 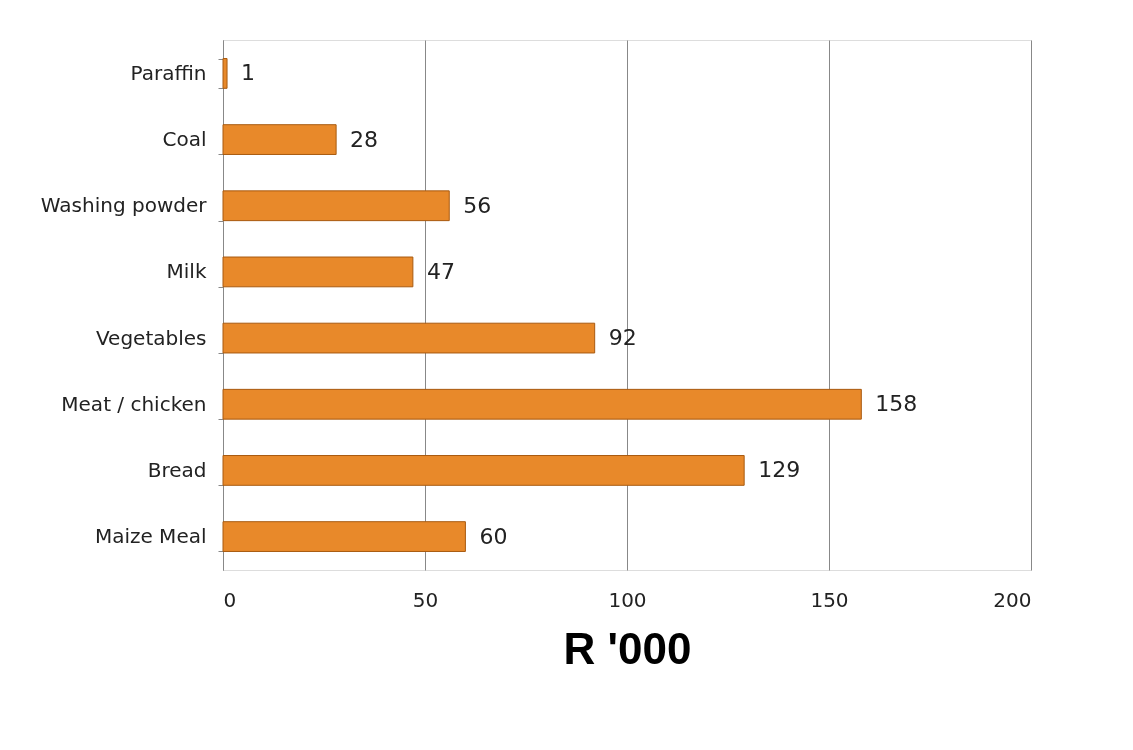 What do you see at coordinates (184, 139) in the screenshot?
I see `y-tick-label: Coal` at bounding box center [184, 139].